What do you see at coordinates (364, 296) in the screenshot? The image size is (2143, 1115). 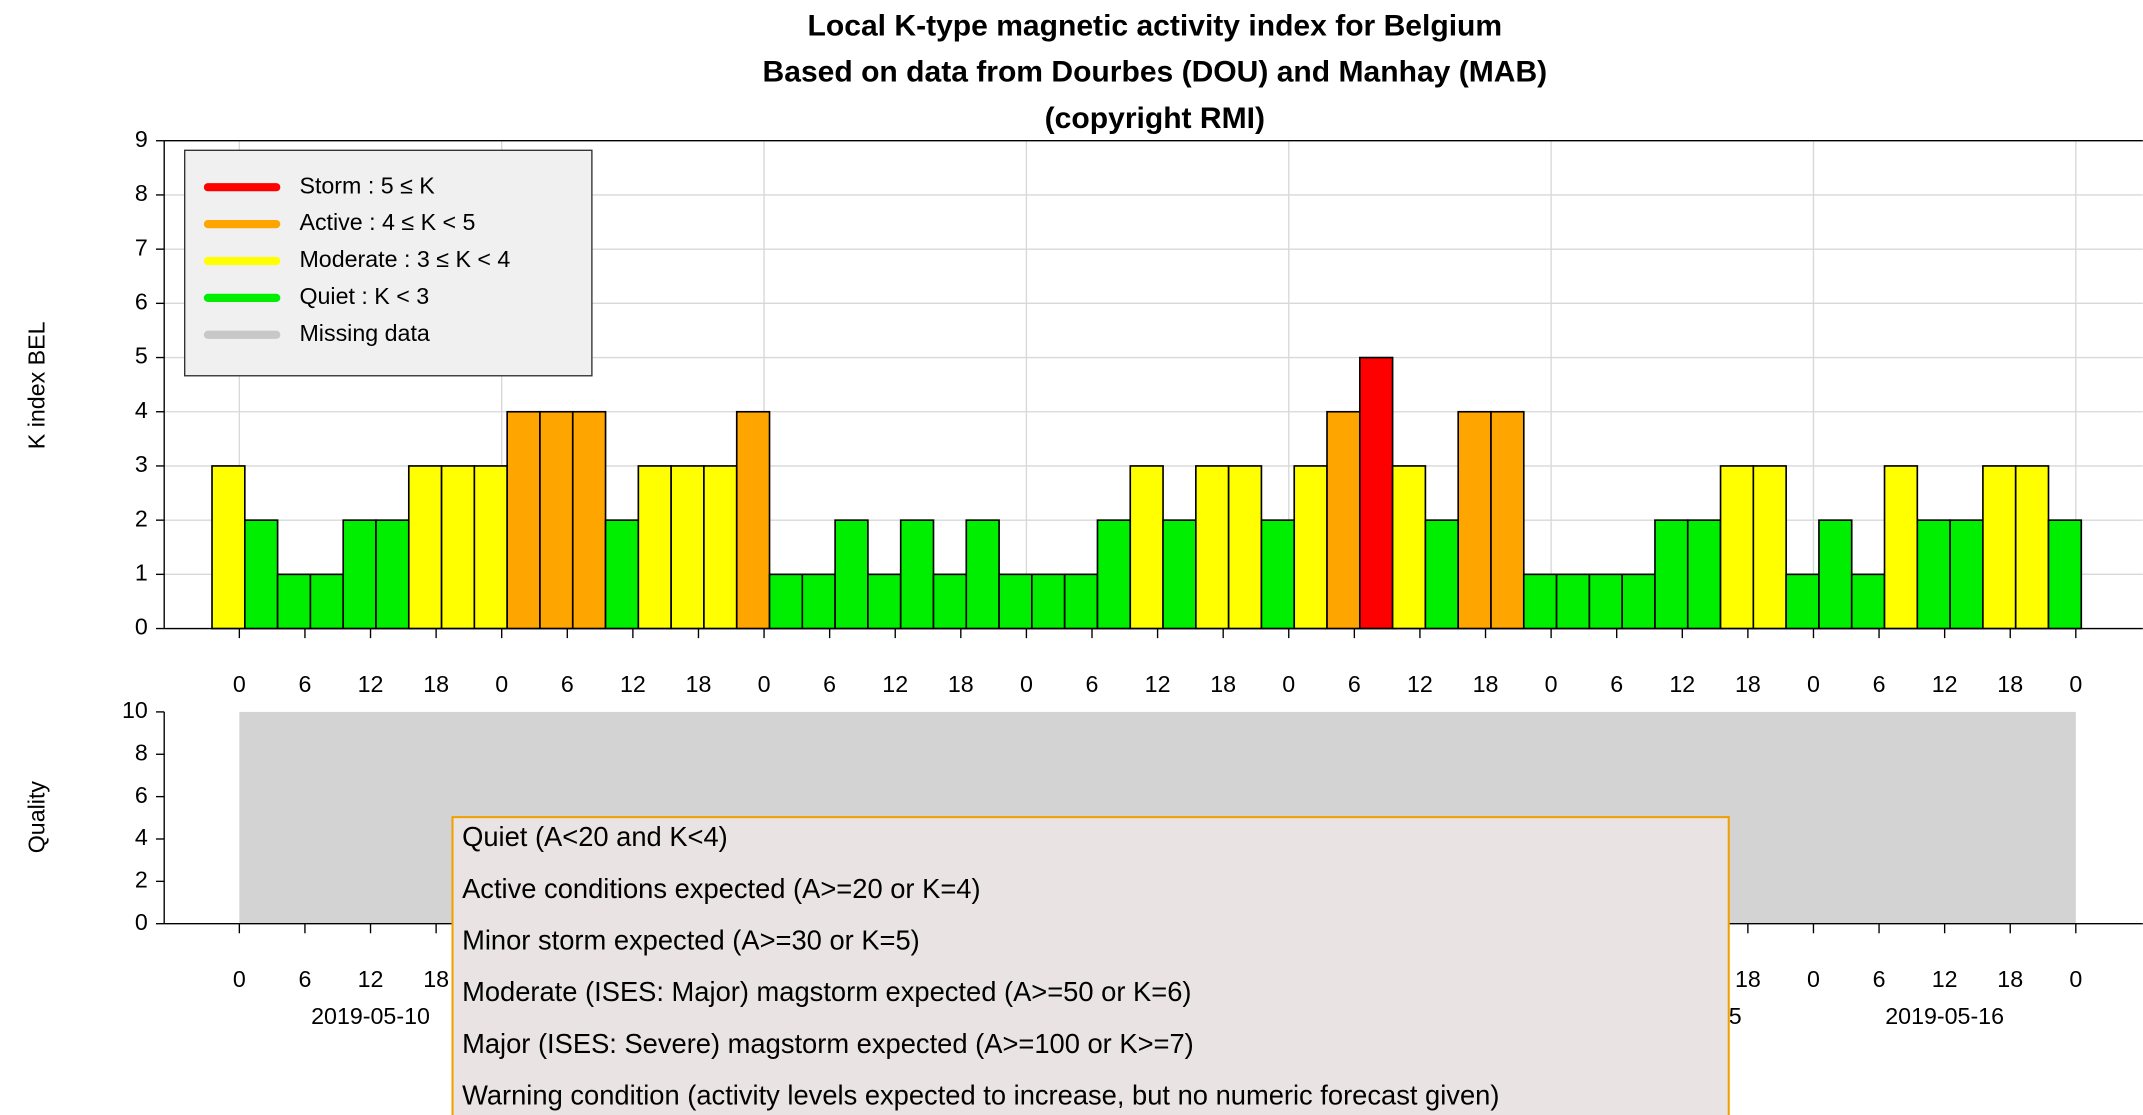 I see `legend-label: Quiet : K < 3` at bounding box center [364, 296].